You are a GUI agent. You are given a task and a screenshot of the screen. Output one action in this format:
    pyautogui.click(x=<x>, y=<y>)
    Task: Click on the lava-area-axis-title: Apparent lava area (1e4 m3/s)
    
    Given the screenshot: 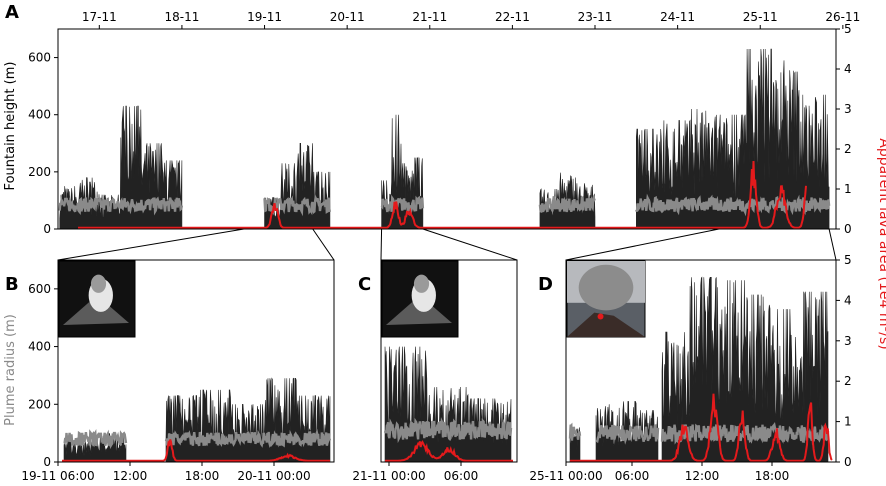 What is the action you would take?
    pyautogui.click(x=881, y=243)
    